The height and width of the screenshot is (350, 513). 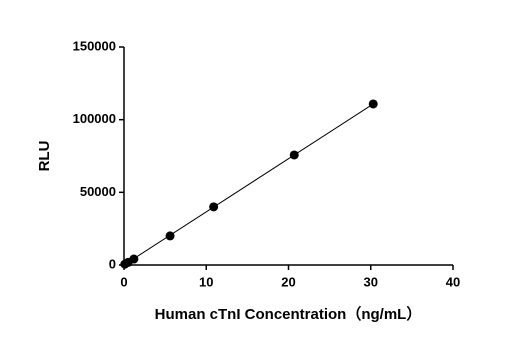 What do you see at coordinates (98, 191) in the screenshot?
I see `y-tick-label: 50000` at bounding box center [98, 191].